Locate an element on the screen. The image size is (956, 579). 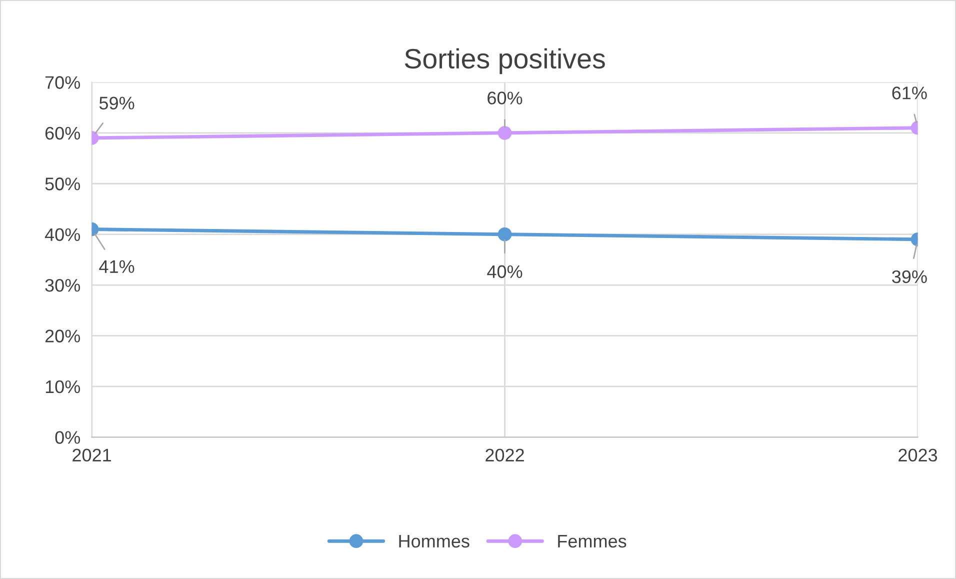
y-tick-label: 30% is located at coordinates (62, 285).